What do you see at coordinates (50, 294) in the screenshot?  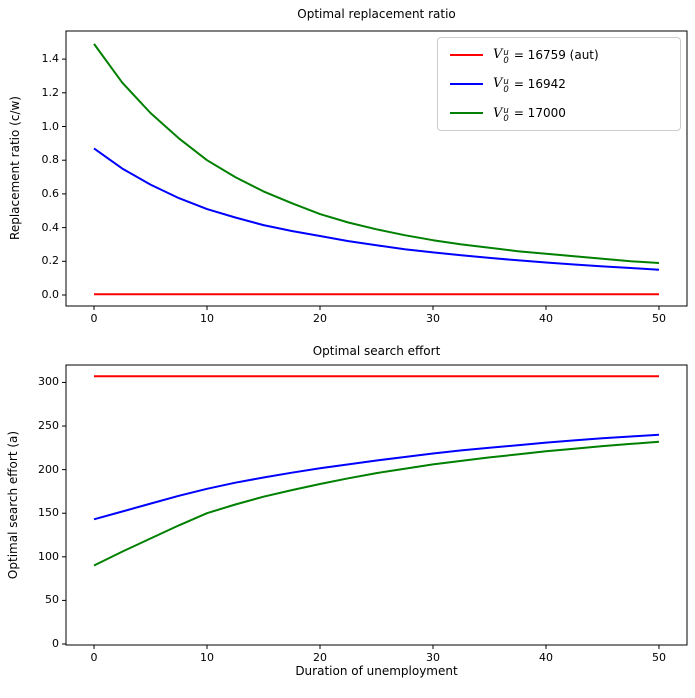 I see `y-tick-label: 0.0` at bounding box center [50, 294].